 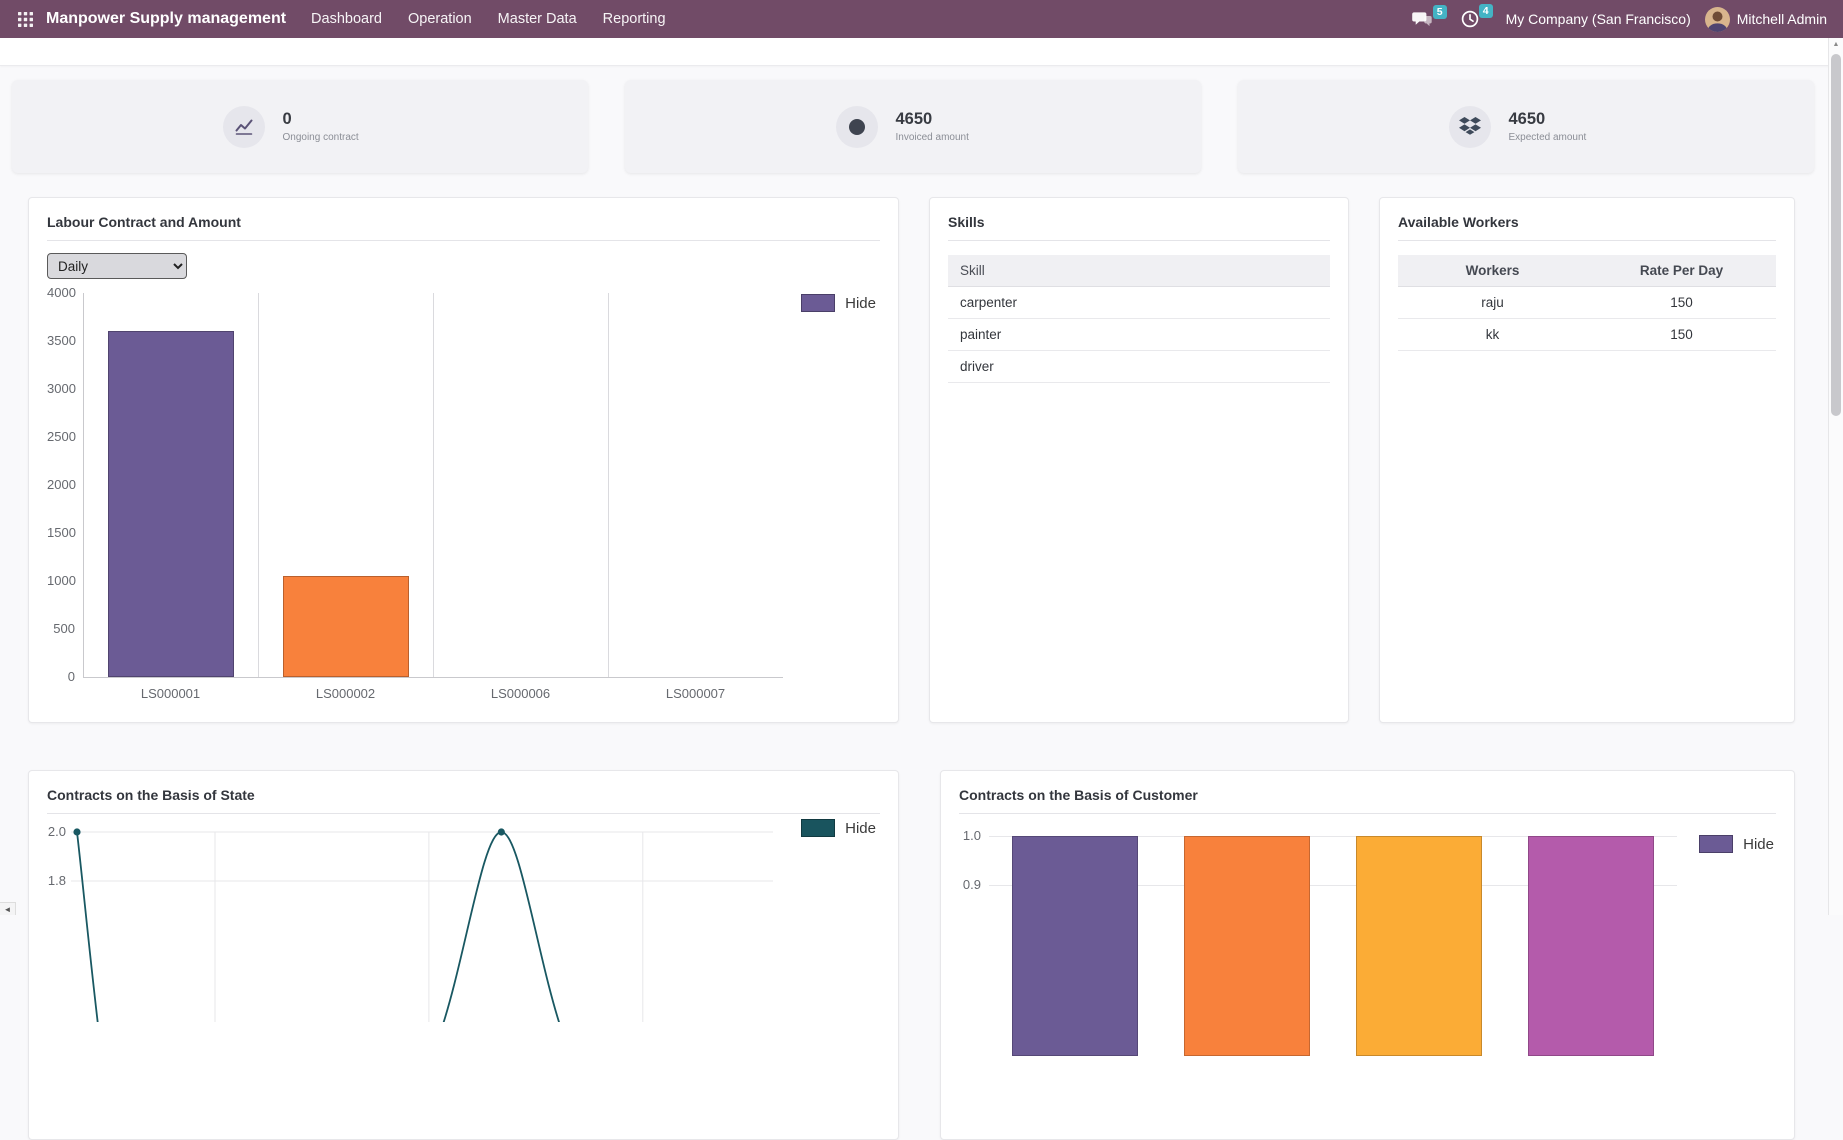 What do you see at coordinates (1836, 235) in the screenshot?
I see `vertical-scrollbar-thumb` at bounding box center [1836, 235].